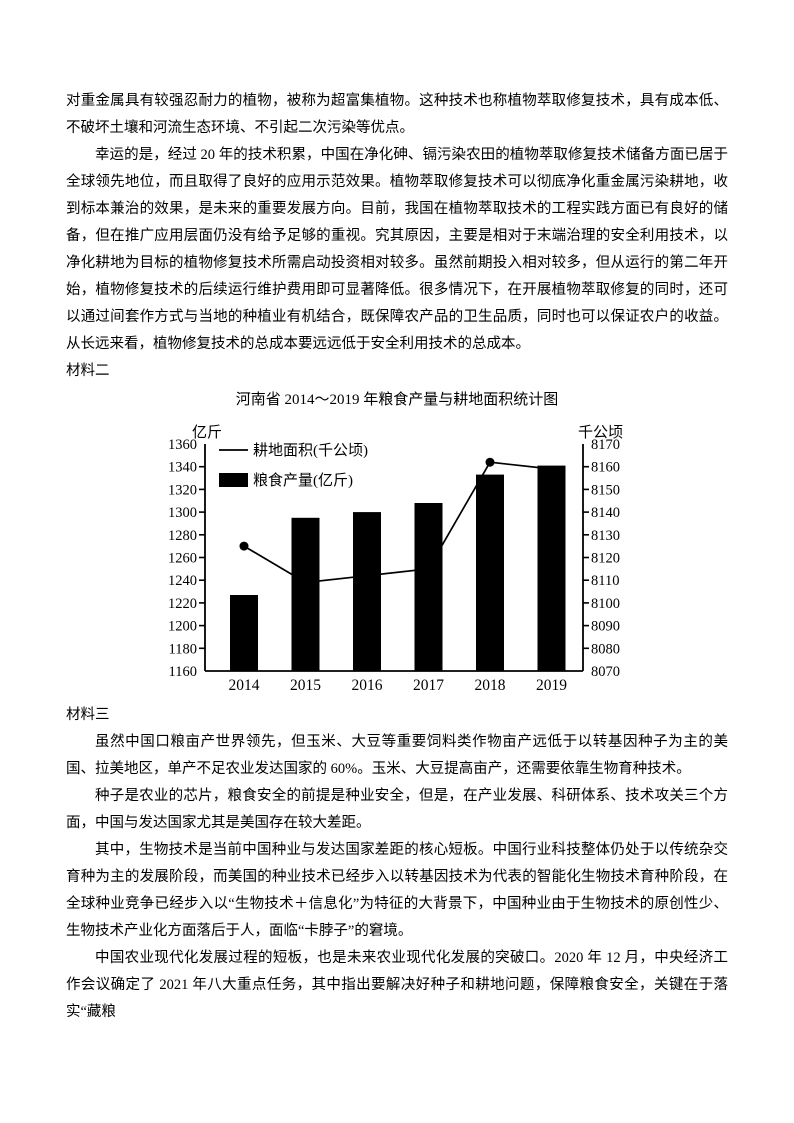 The width and height of the screenshot is (794, 1123). What do you see at coordinates (182, 581) in the screenshot?
I see `chart-tick-label: 1240` at bounding box center [182, 581].